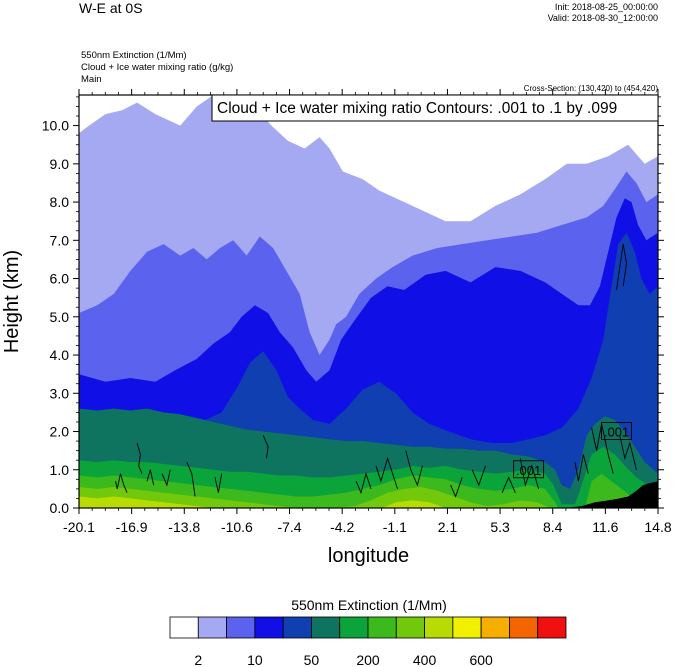  I want to click on x-tick-label: 14.8, so click(657, 527).